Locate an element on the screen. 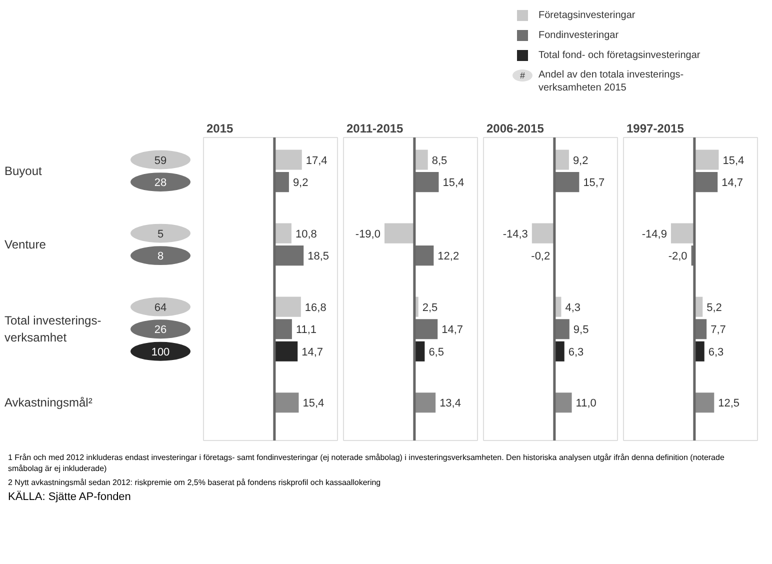  data-label: -14,3 is located at coordinates (515, 234).